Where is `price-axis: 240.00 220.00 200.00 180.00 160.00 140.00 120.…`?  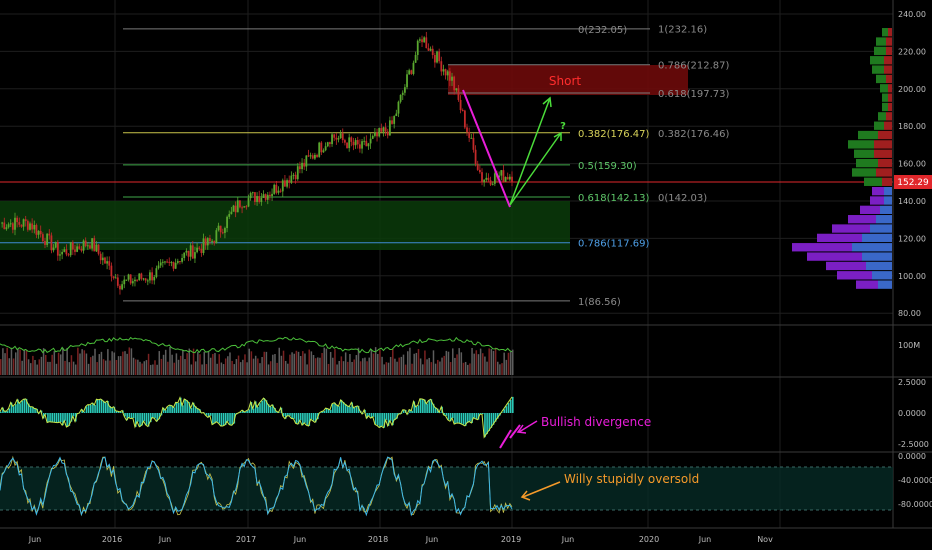 price-axis: 240.00 220.00 200.00 180.00 160.00 140.00 120.… is located at coordinates (912, 164).